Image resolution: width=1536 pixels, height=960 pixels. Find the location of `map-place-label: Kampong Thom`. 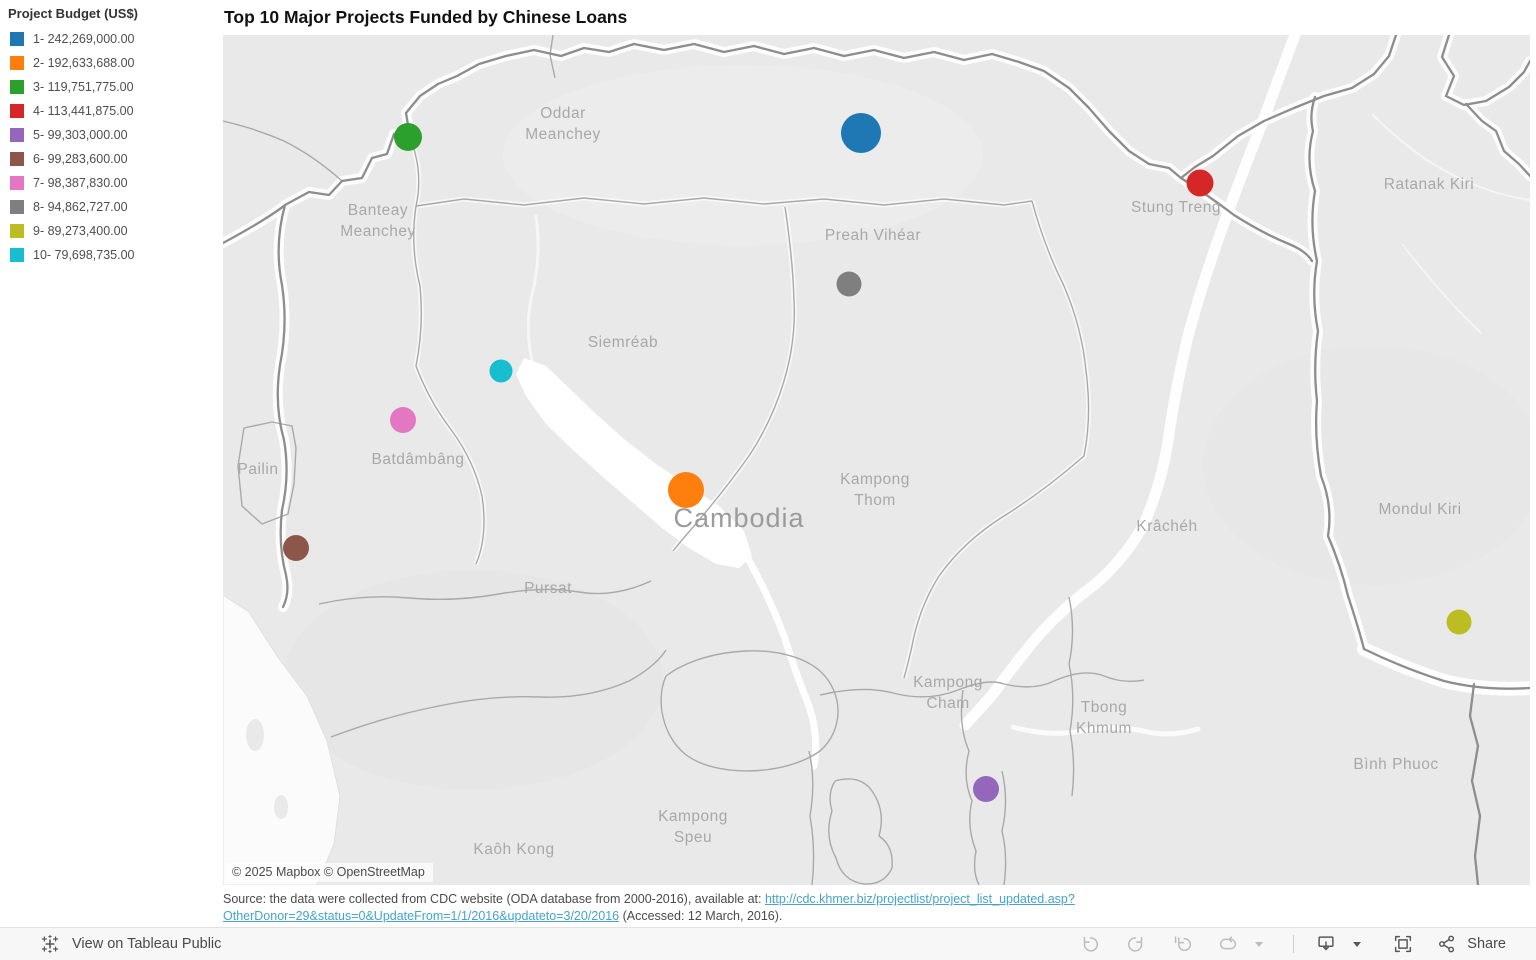

map-place-label: Kampong Thom is located at coordinates (875, 490).